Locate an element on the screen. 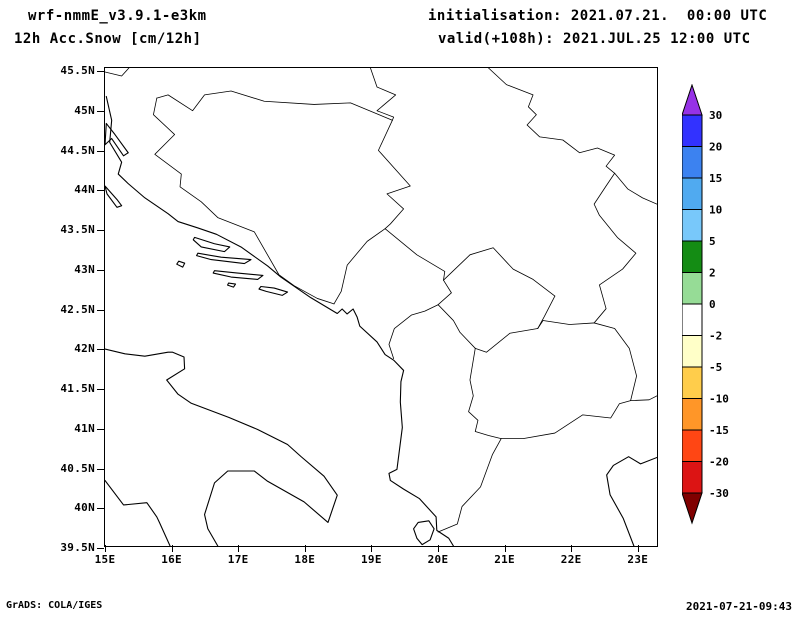 The height and width of the screenshot is (618, 800). lat-tick-label: 41N is located at coordinates (84, 428).